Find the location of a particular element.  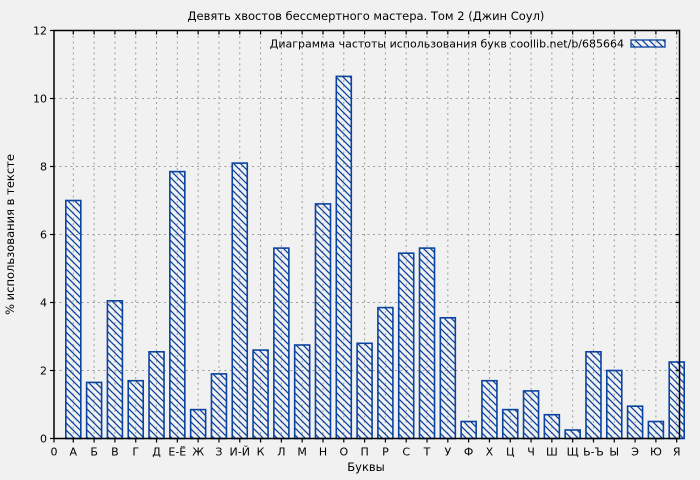

x-tick-label-Б: Б is located at coordinates (94, 452).